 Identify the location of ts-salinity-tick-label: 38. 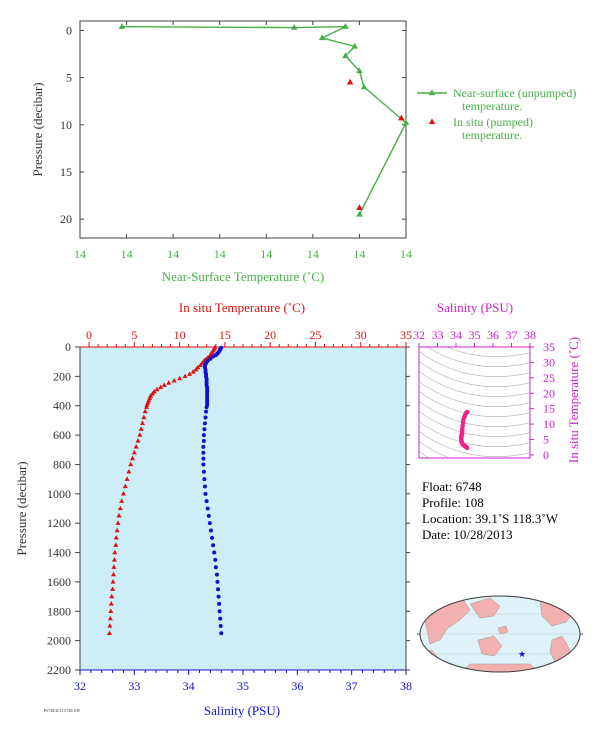
(530, 335).